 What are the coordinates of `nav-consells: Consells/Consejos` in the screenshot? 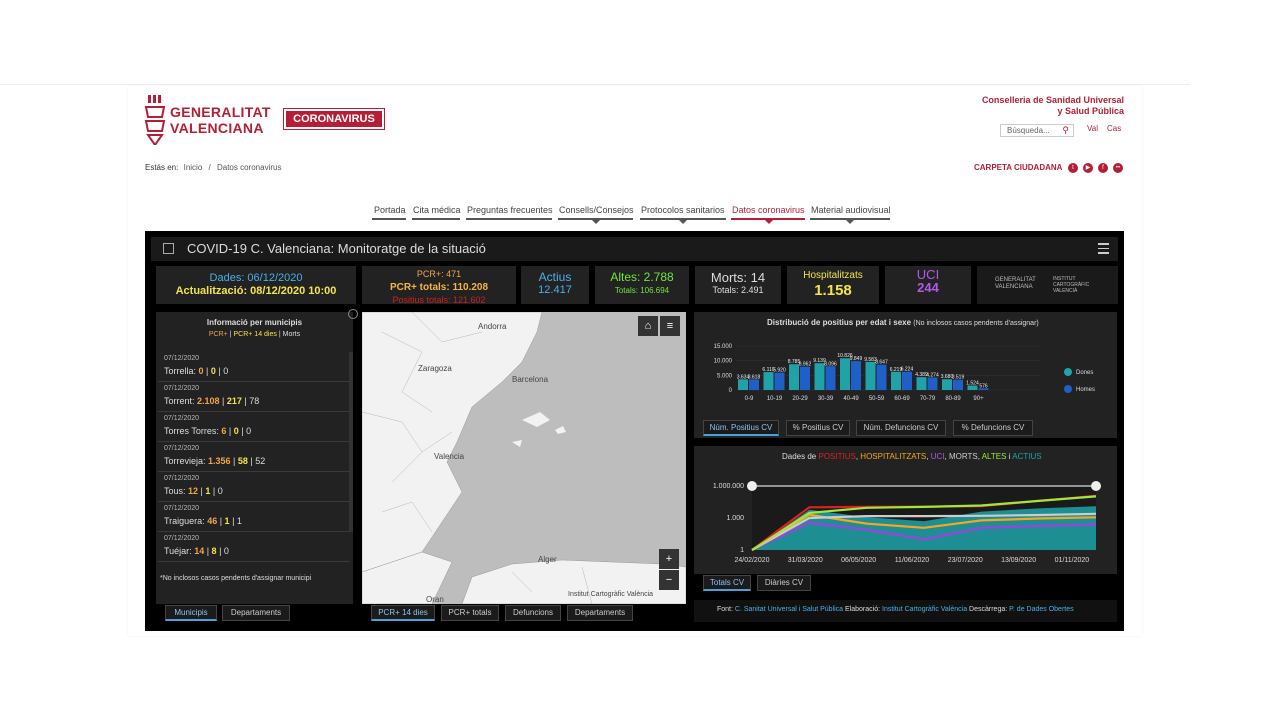 It's located at (596, 210).